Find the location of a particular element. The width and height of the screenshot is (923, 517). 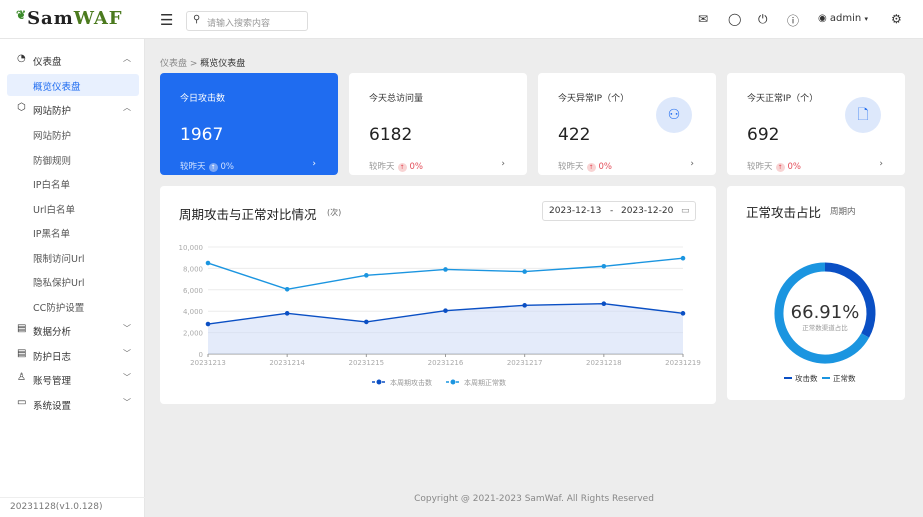

sidebar-item-data-analysis: ▤ 数据分析 ﹀ is located at coordinates (72, 330).